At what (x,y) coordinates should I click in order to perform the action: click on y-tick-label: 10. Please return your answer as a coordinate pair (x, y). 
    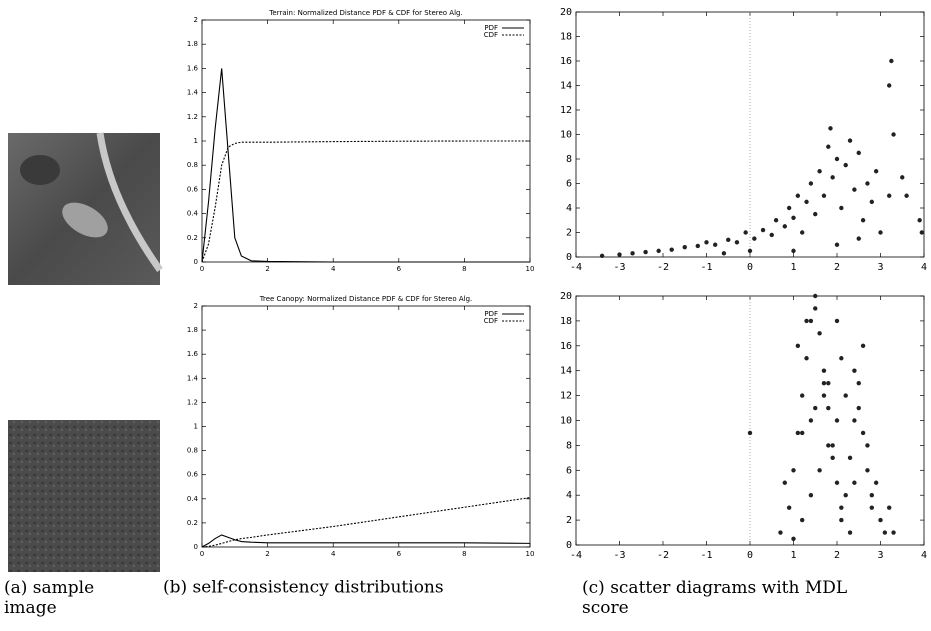
    Looking at the image, I should click on (566, 135).